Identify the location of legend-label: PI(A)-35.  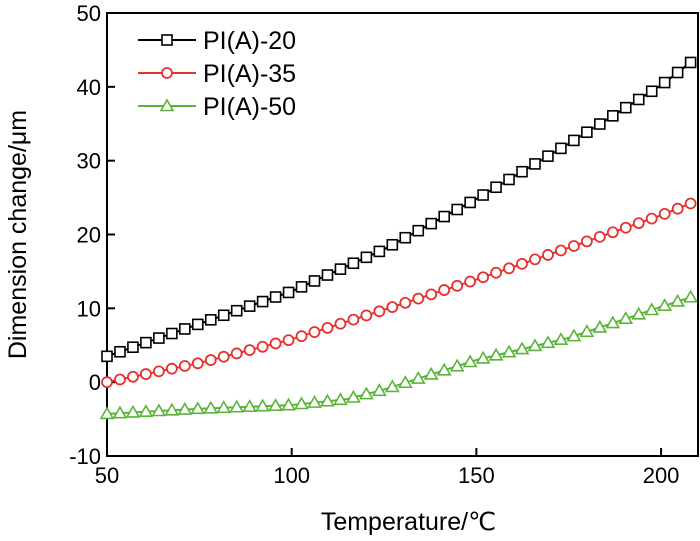
(249, 74).